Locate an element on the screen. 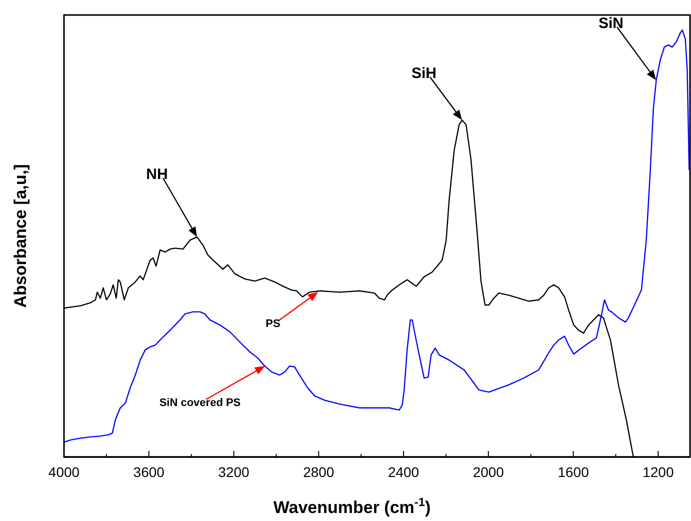 This screenshot has width=691, height=521. annotation: SiN covered PS is located at coordinates (200, 403).